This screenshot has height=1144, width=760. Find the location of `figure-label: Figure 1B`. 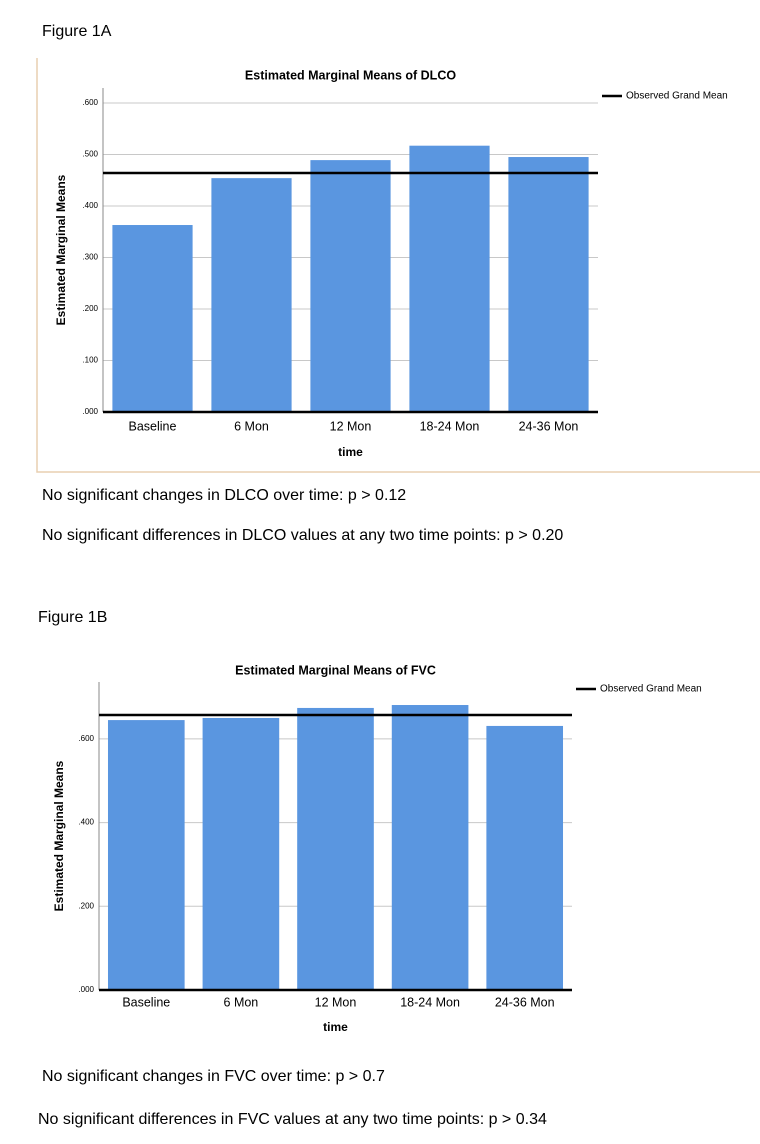

figure-label: Figure 1B is located at coordinates (72, 617).